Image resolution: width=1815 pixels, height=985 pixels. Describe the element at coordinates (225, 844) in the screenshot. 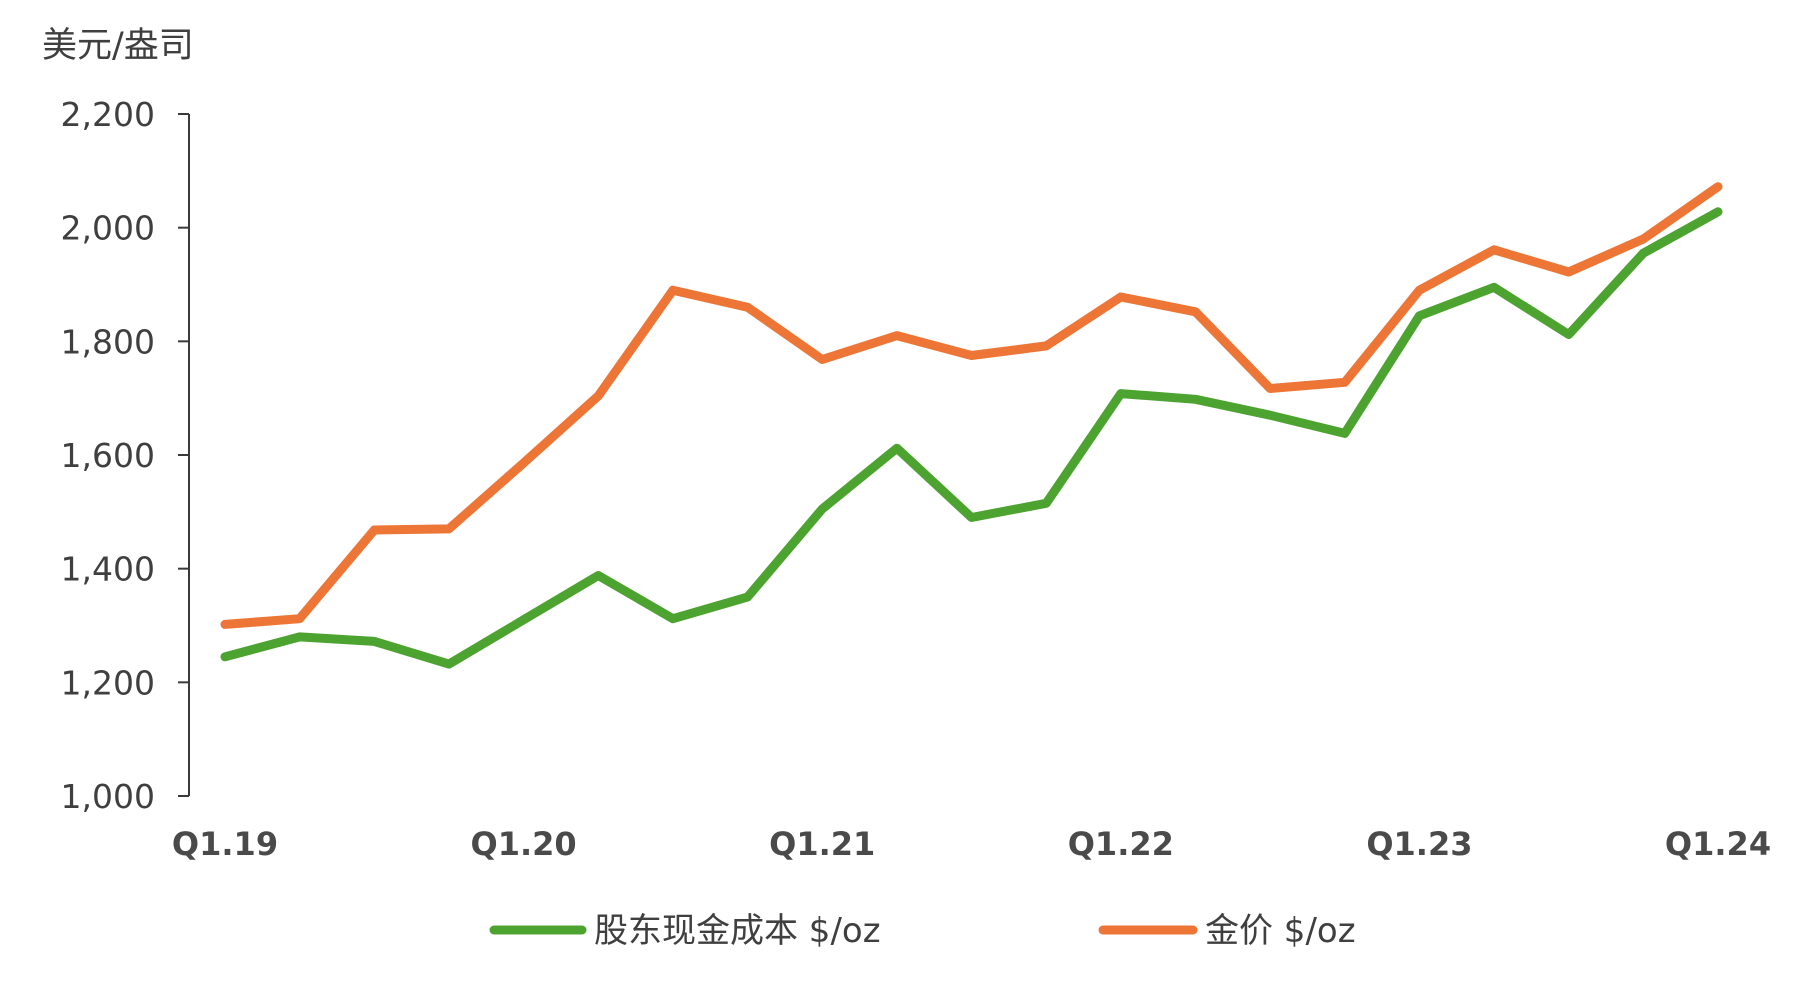

I see `x-tick-label: Q1.19` at that location.